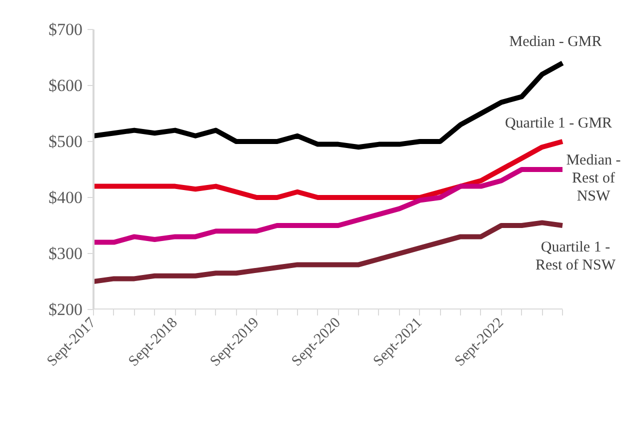 The height and width of the screenshot is (443, 635). What do you see at coordinates (65, 197) in the screenshot?
I see `y-tick-label: $400` at bounding box center [65, 197].